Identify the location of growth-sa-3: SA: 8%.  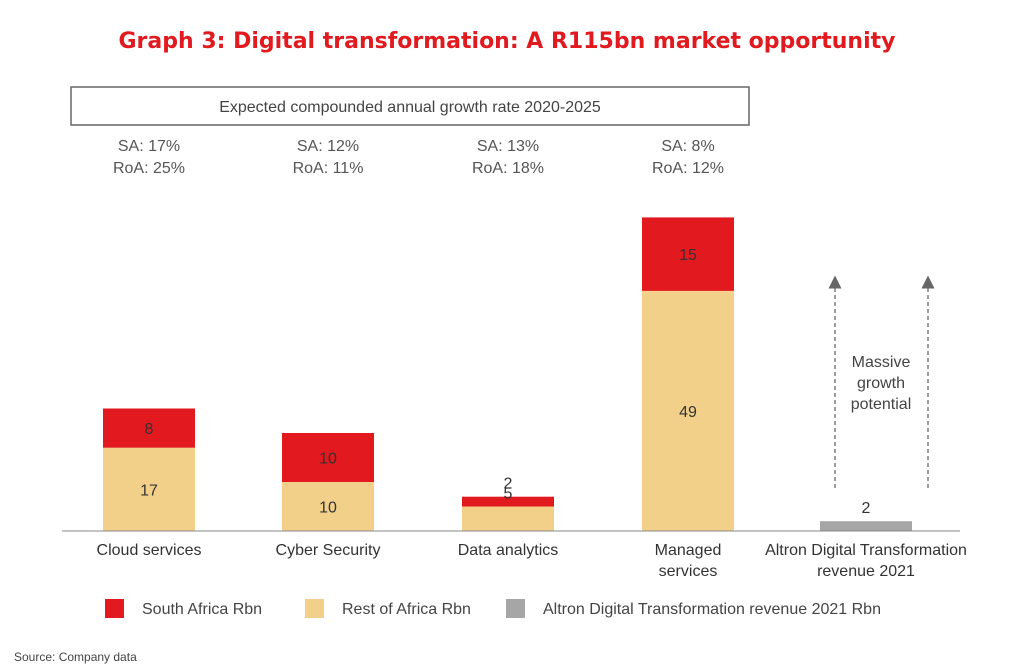
(687, 146).